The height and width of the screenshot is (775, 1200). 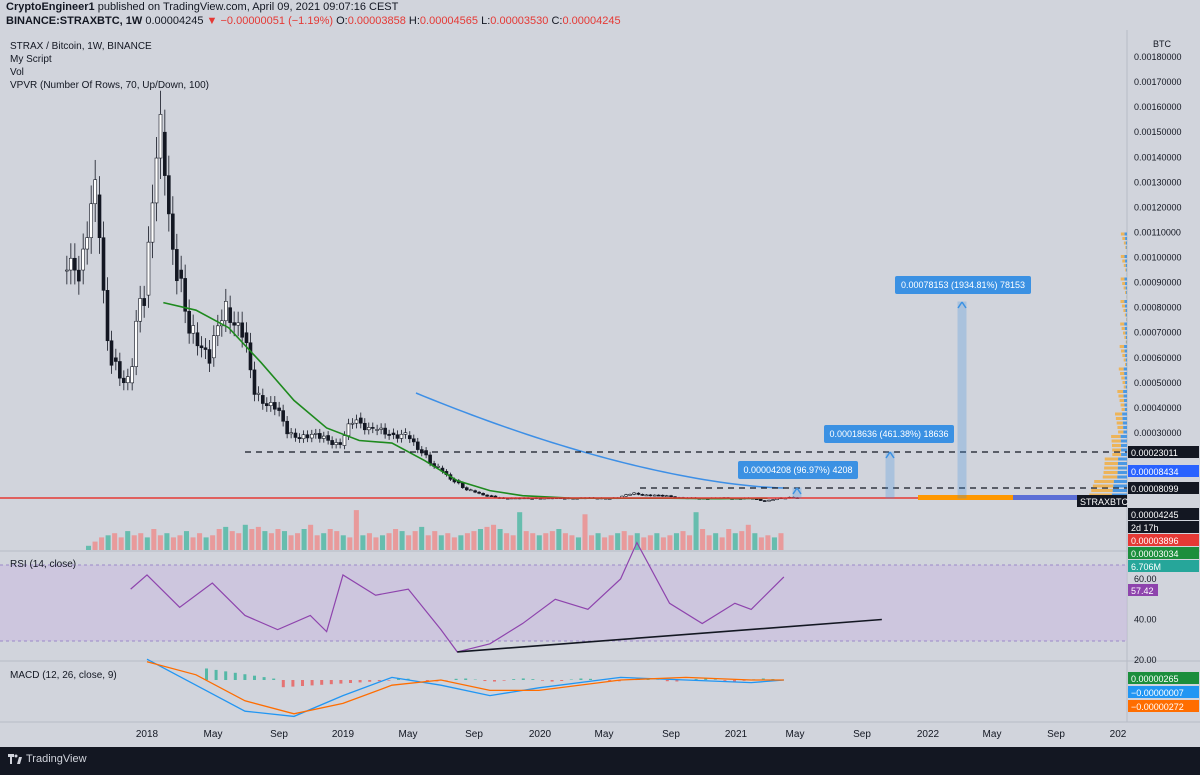 I want to click on rsi-tick-label: 60.00, so click(x=1145, y=579).